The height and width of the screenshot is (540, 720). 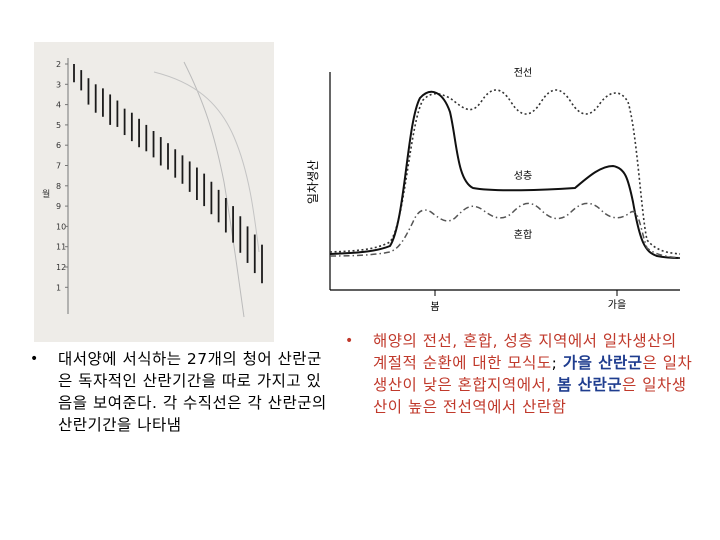 I want to click on mixed-label: 혼합, so click(x=523, y=234).